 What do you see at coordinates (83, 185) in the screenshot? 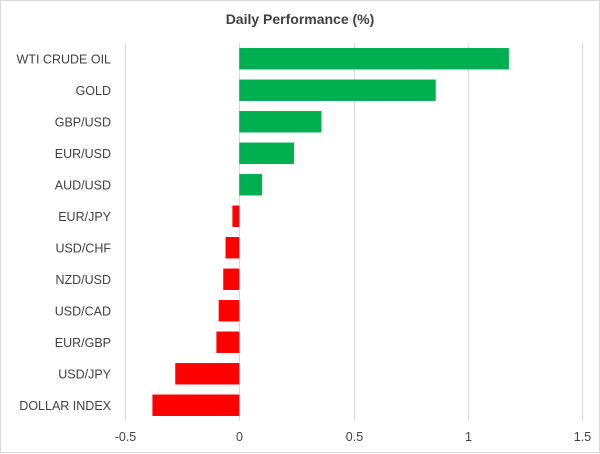
I see `category-label: AUD/USD` at bounding box center [83, 185].